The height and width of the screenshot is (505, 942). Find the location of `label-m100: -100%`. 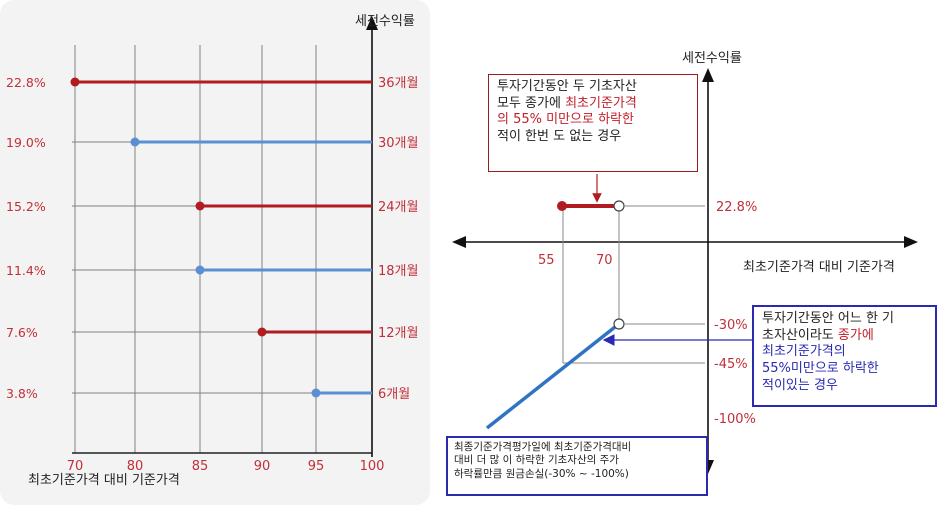

label-m100: -100% is located at coordinates (735, 419).